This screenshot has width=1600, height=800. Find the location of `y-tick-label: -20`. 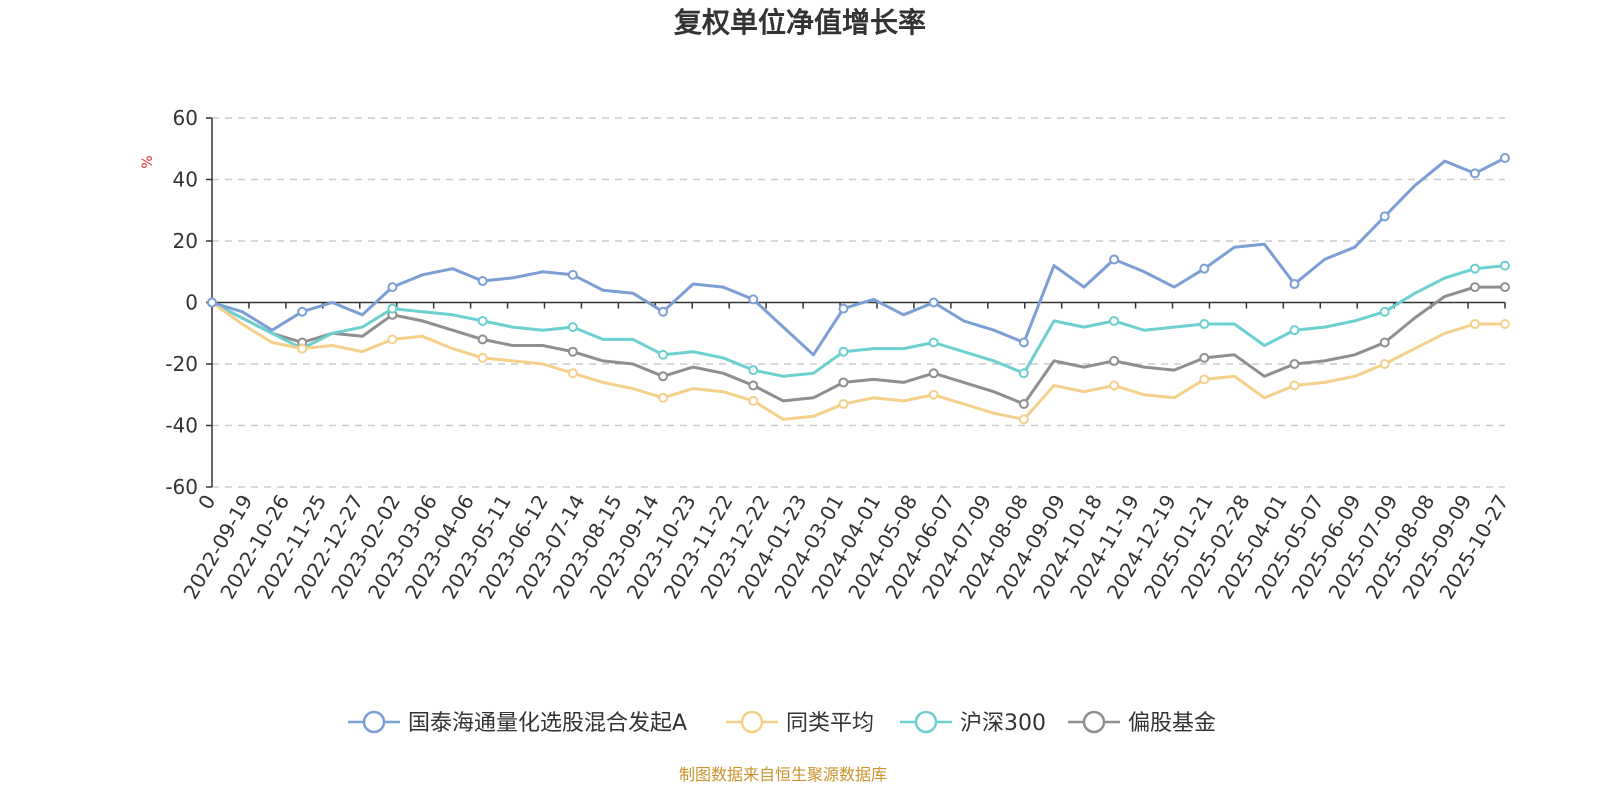

y-tick-label: -20 is located at coordinates (181, 364).